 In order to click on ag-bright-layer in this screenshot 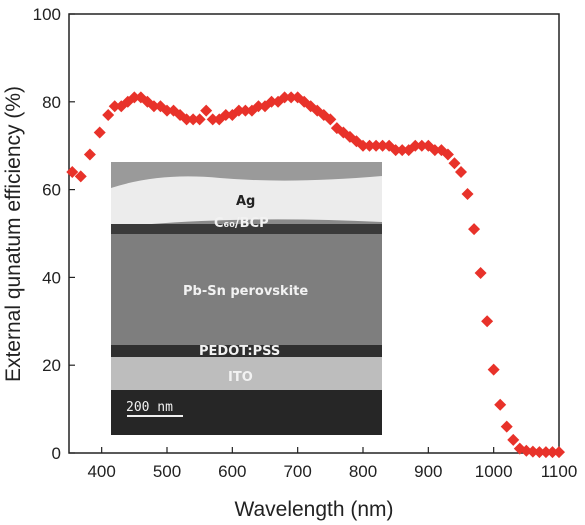, I will do `click(246, 202)`.